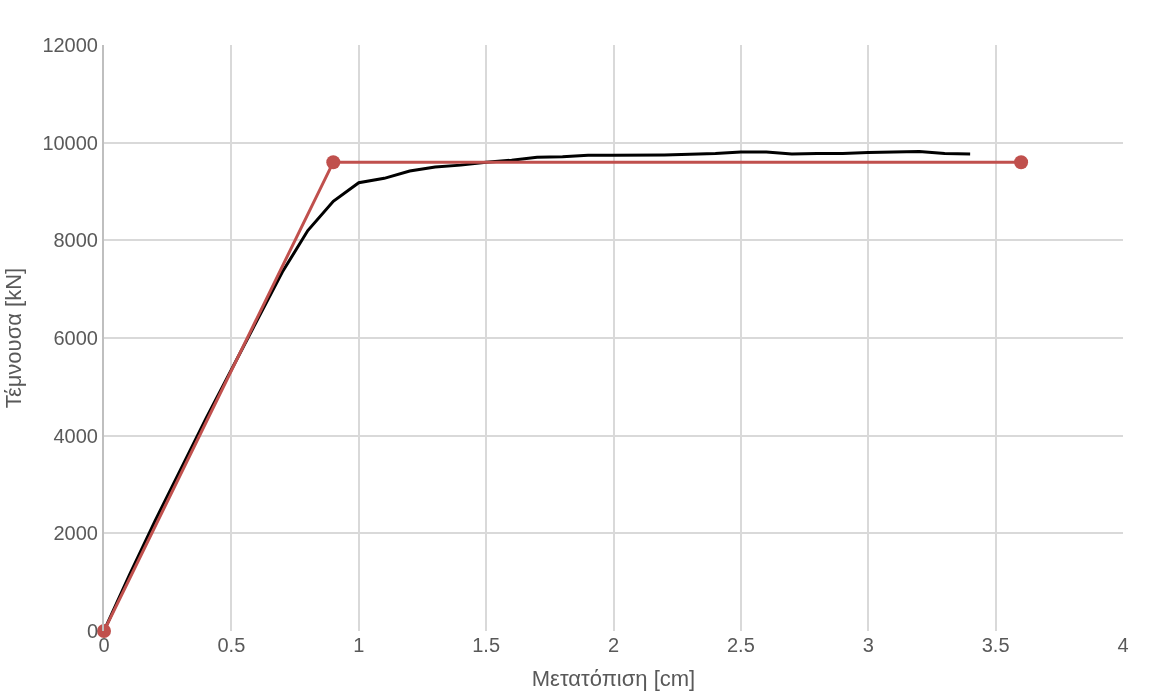 The height and width of the screenshot is (698, 1153). I want to click on x-tick-label: 2, so click(613, 645).